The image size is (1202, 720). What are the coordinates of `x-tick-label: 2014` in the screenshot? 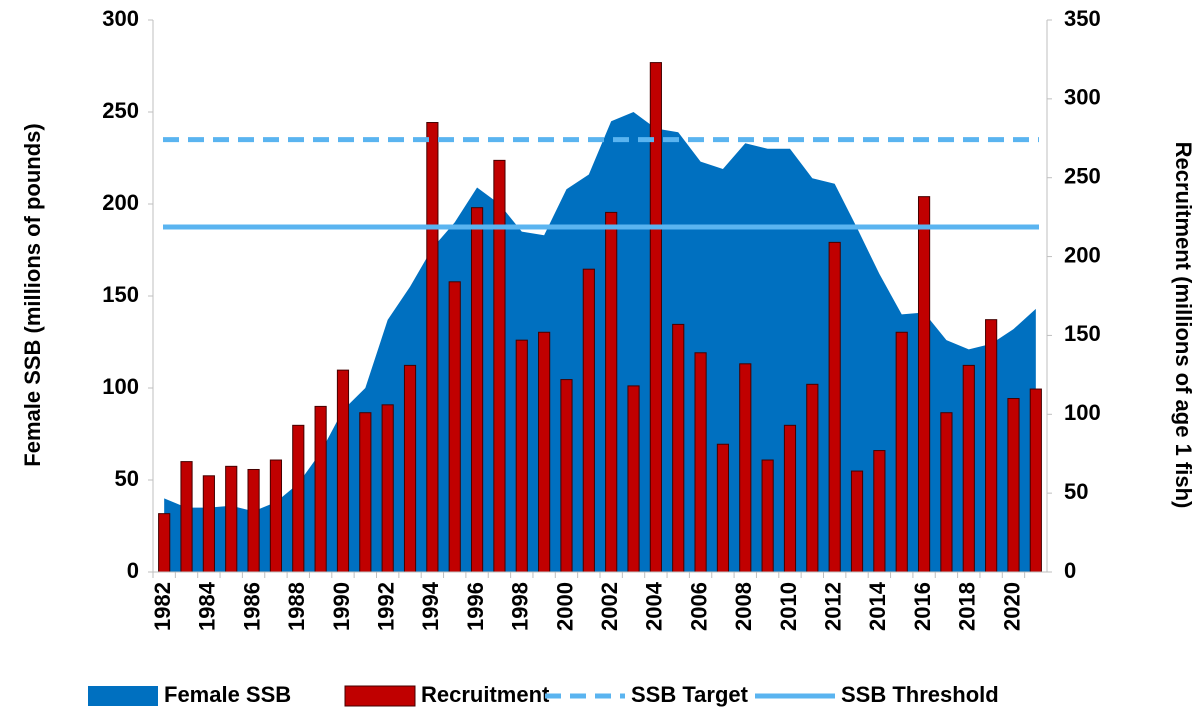 It's located at (877, 606).